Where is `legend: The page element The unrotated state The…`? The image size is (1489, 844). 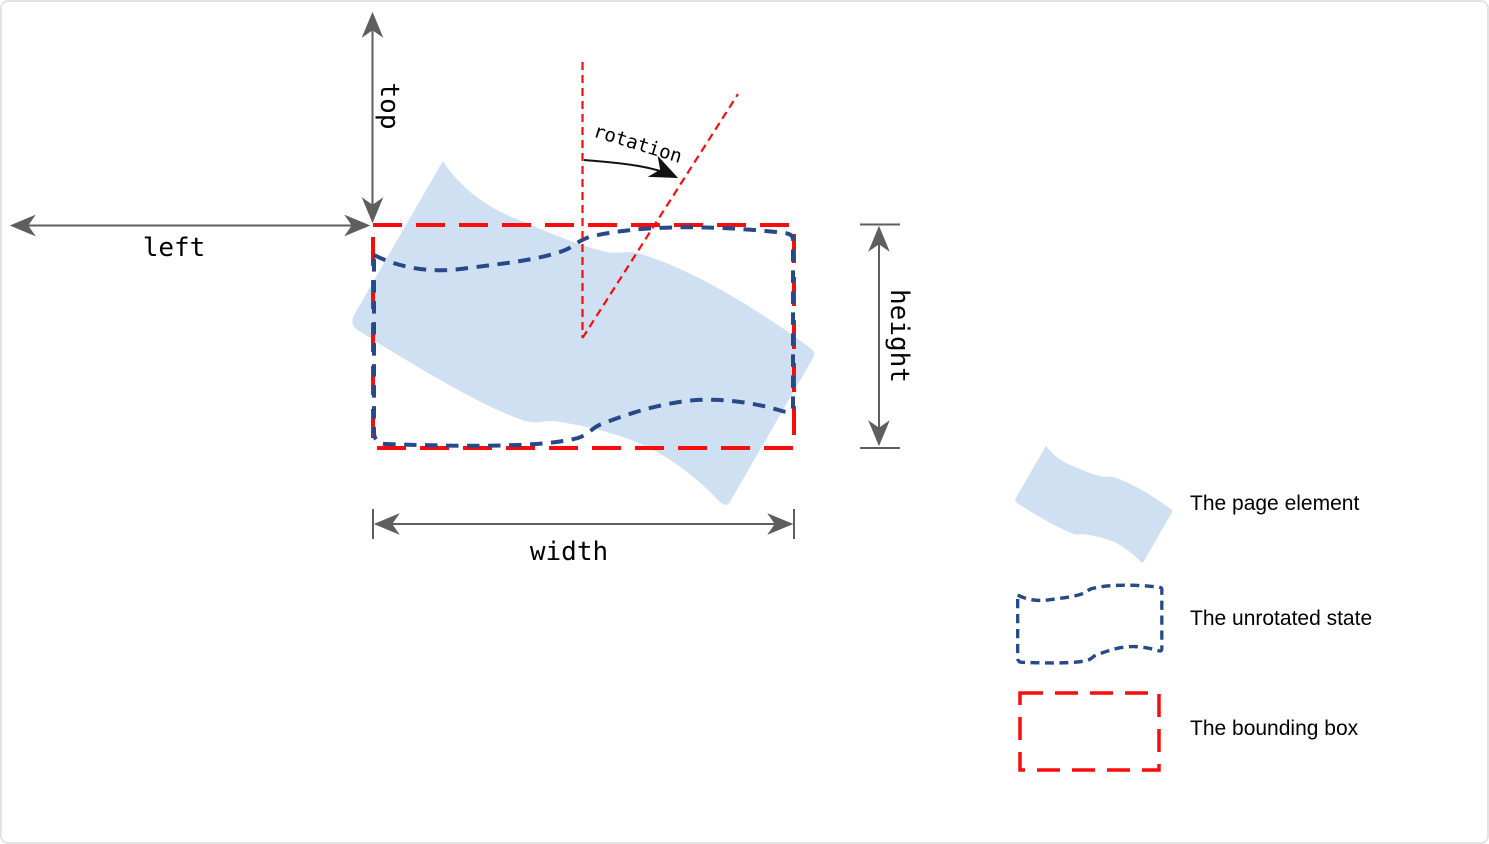 legend: The page element The unrotated state The… is located at coordinates (1192, 604).